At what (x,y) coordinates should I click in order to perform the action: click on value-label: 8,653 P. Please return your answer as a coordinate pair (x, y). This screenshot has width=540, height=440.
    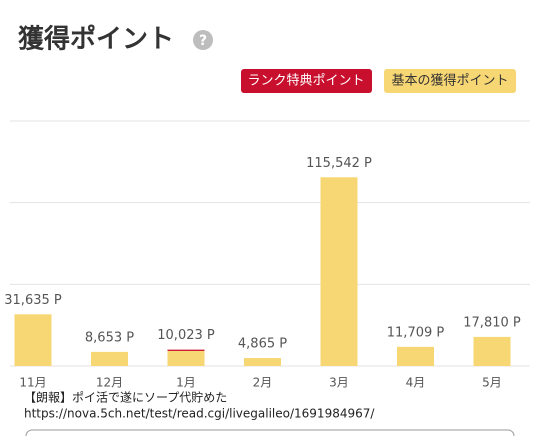
    Looking at the image, I should click on (109, 337).